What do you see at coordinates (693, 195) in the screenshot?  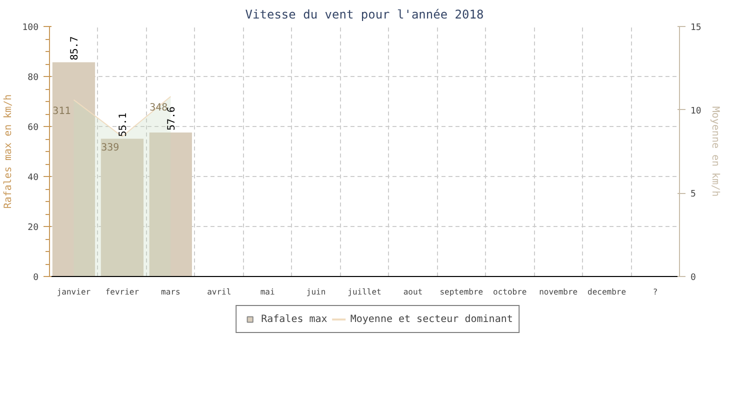 I see `y2-tick-label: 5` at bounding box center [693, 195].